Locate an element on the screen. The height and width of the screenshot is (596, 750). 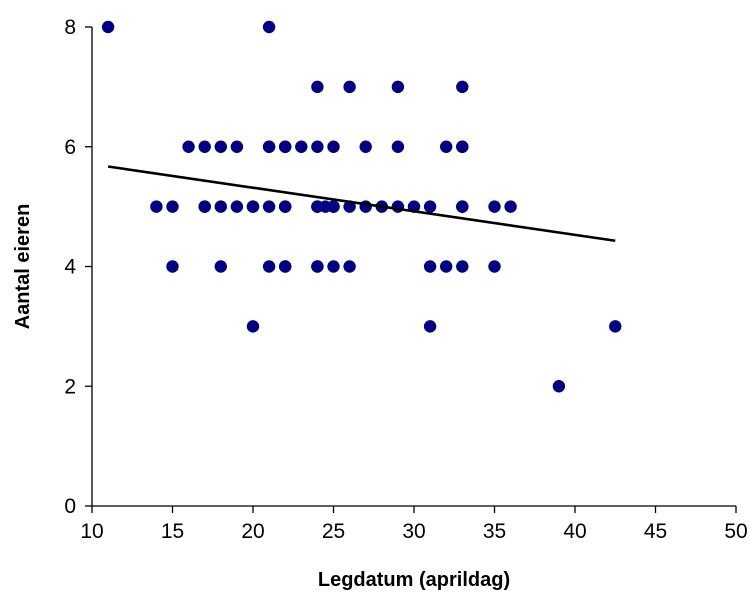
trendline is located at coordinates (361, 204).